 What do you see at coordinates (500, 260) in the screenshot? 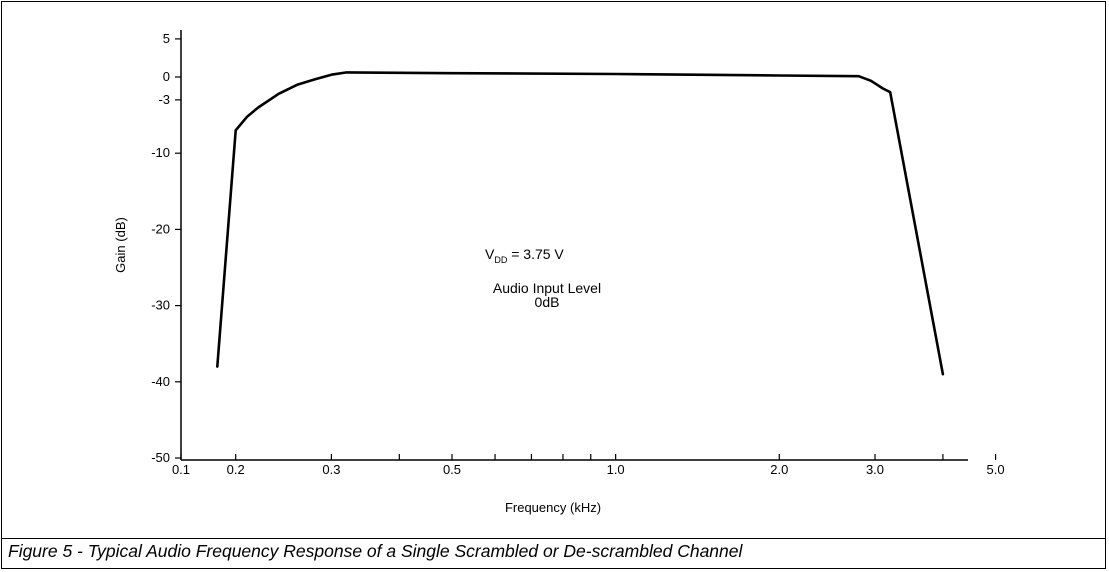
I see `vdd-subscript: DD` at bounding box center [500, 260].